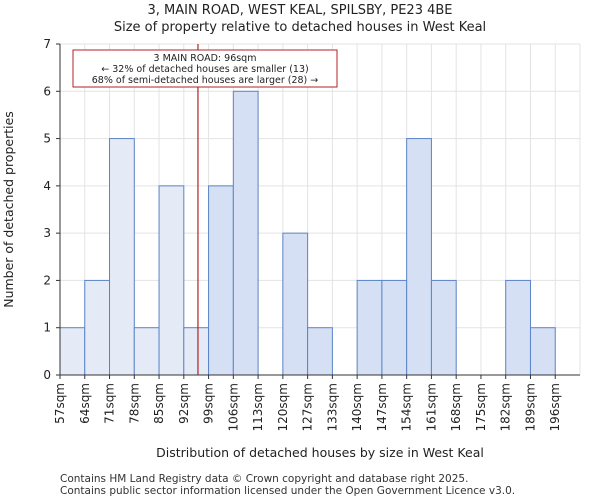  Describe the element at coordinates (110, 403) in the screenshot. I see `x-tick-label: 71sqm` at that location.